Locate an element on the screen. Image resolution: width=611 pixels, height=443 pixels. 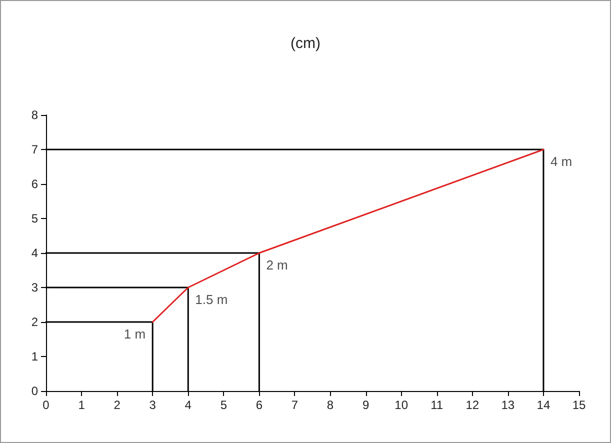
x-tick-label: 5 is located at coordinates (224, 405).